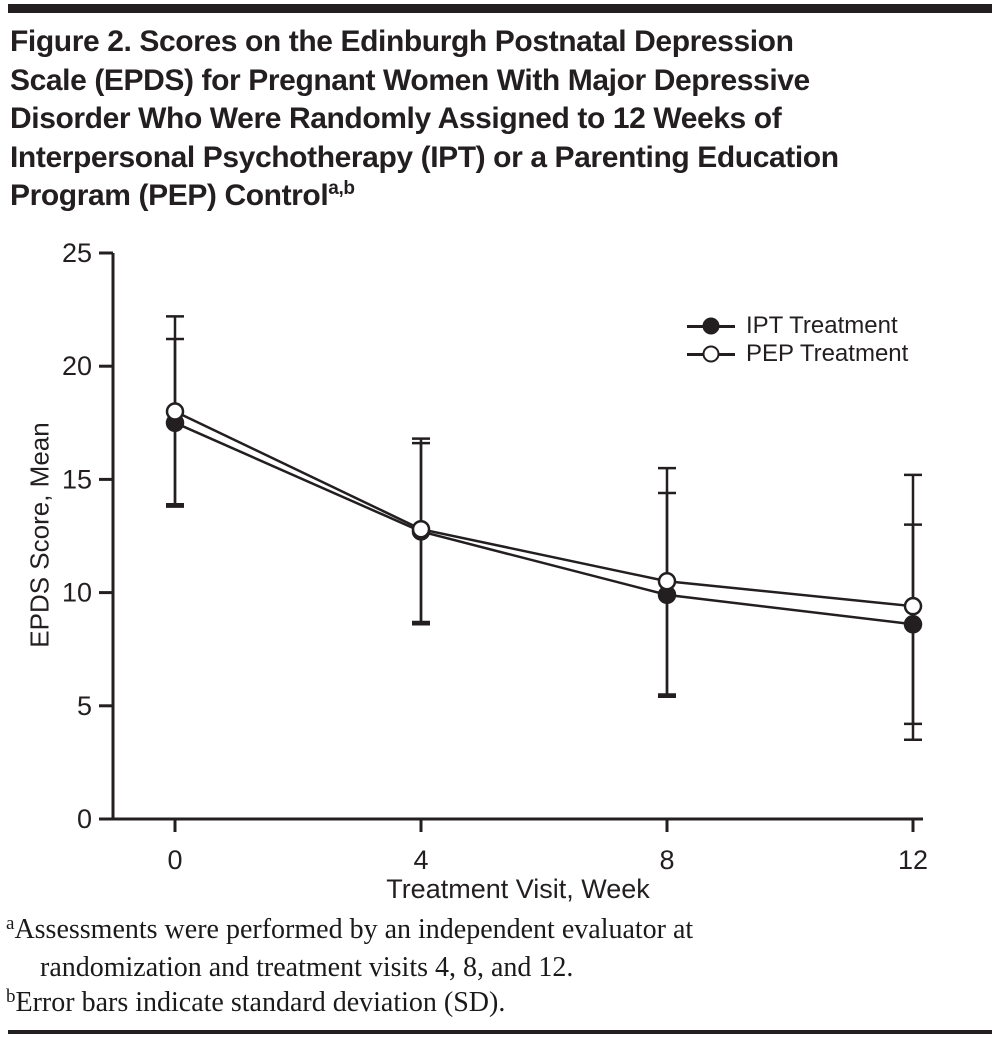  I want to click on series-line-ipt-treatment, so click(544, 523).